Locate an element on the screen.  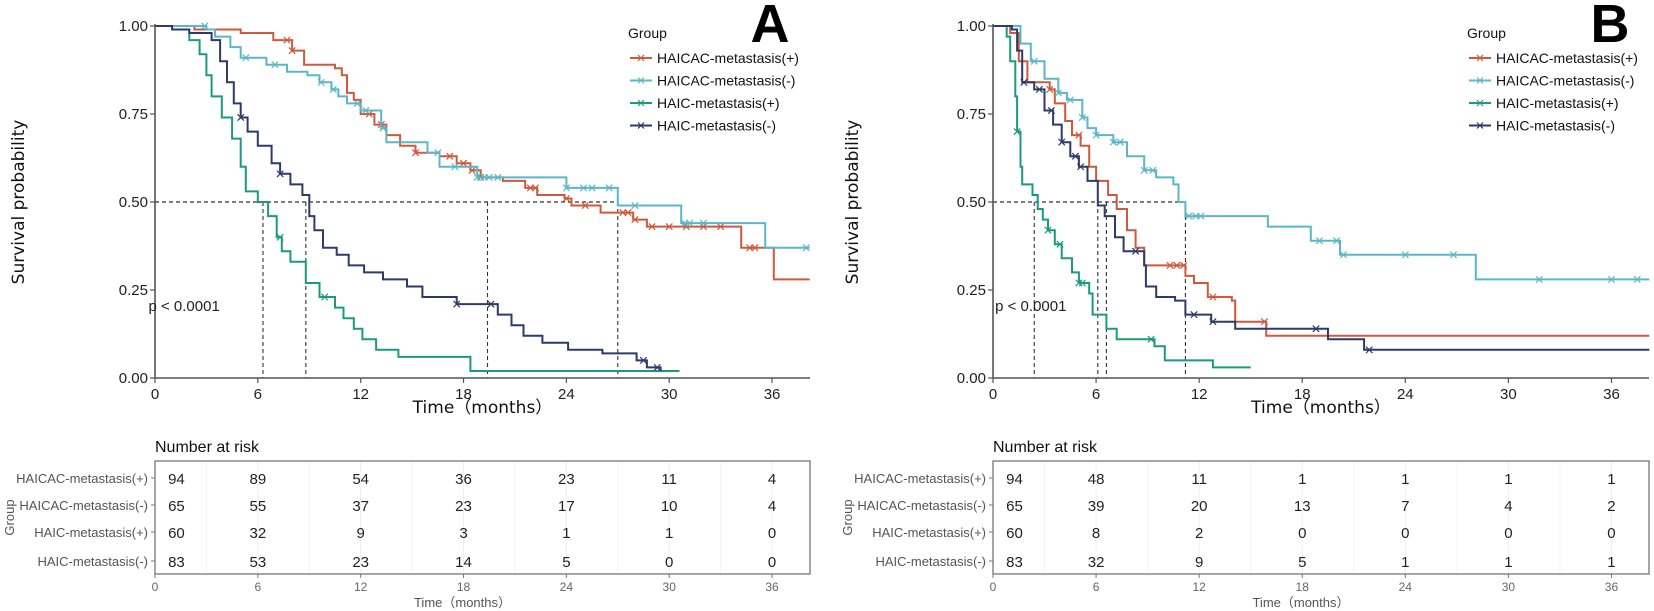
panel-label: A is located at coordinates (770, 27).